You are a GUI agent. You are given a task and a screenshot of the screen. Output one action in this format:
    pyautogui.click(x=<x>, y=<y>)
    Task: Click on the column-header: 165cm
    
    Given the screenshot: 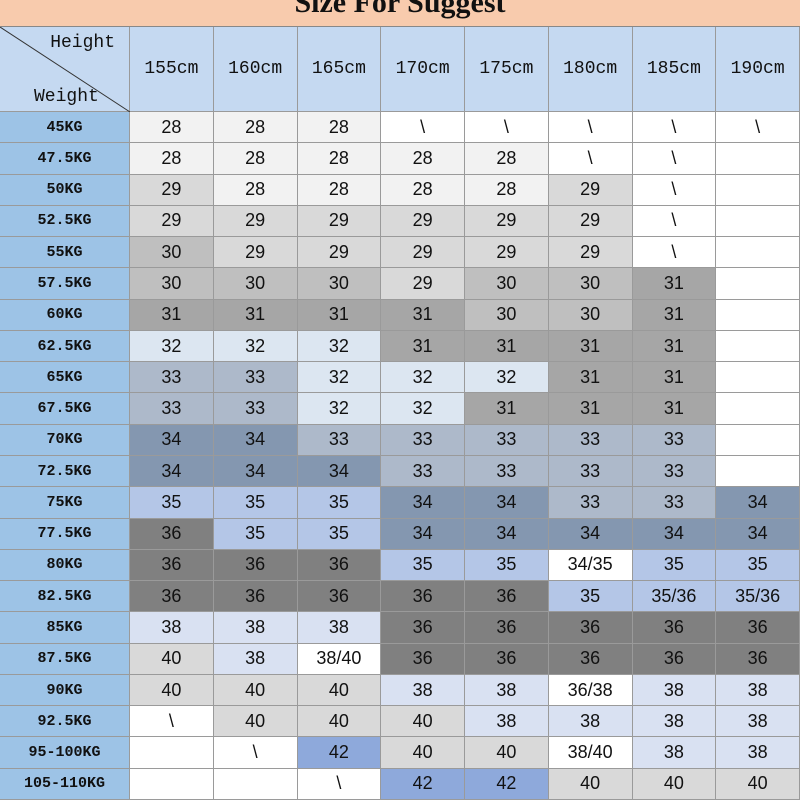 What is the action you would take?
    pyautogui.click(x=339, y=69)
    